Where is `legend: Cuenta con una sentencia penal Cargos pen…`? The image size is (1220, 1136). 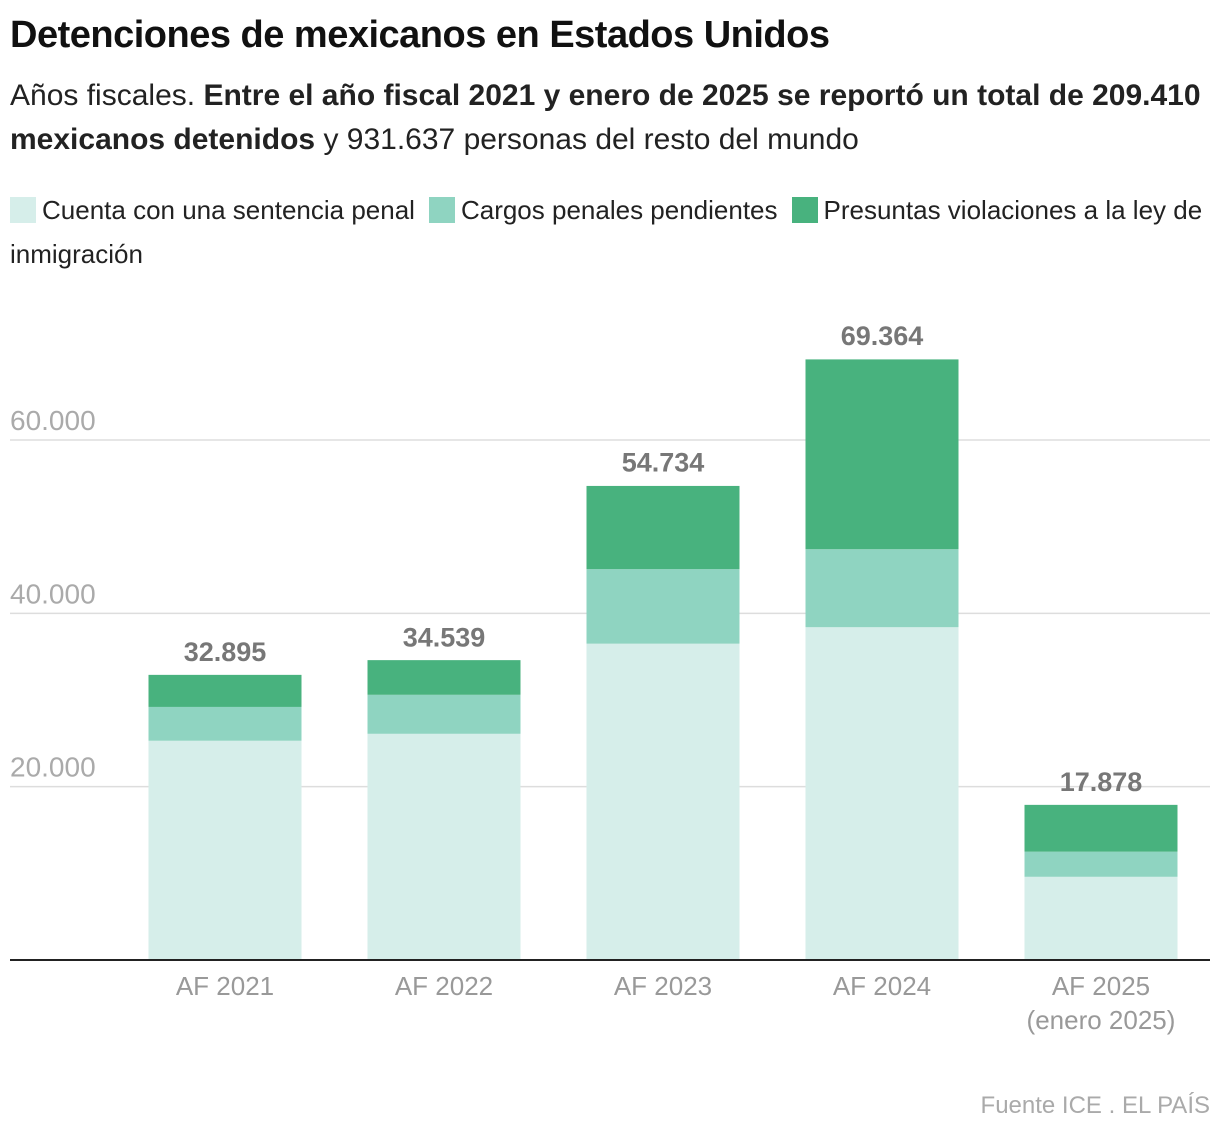 legend: Cuenta con una sentencia penal Cargos pen… is located at coordinates (610, 232).